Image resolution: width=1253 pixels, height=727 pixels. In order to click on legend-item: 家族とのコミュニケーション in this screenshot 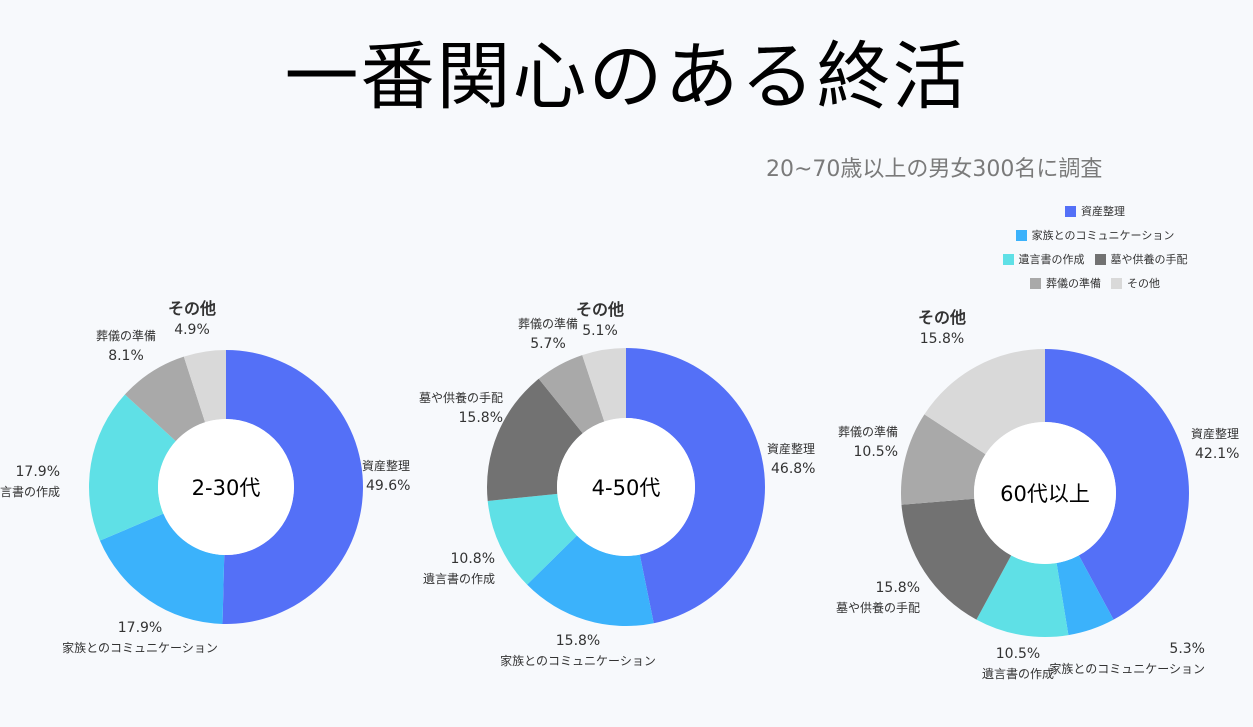, I will do `click(1095, 235)`.